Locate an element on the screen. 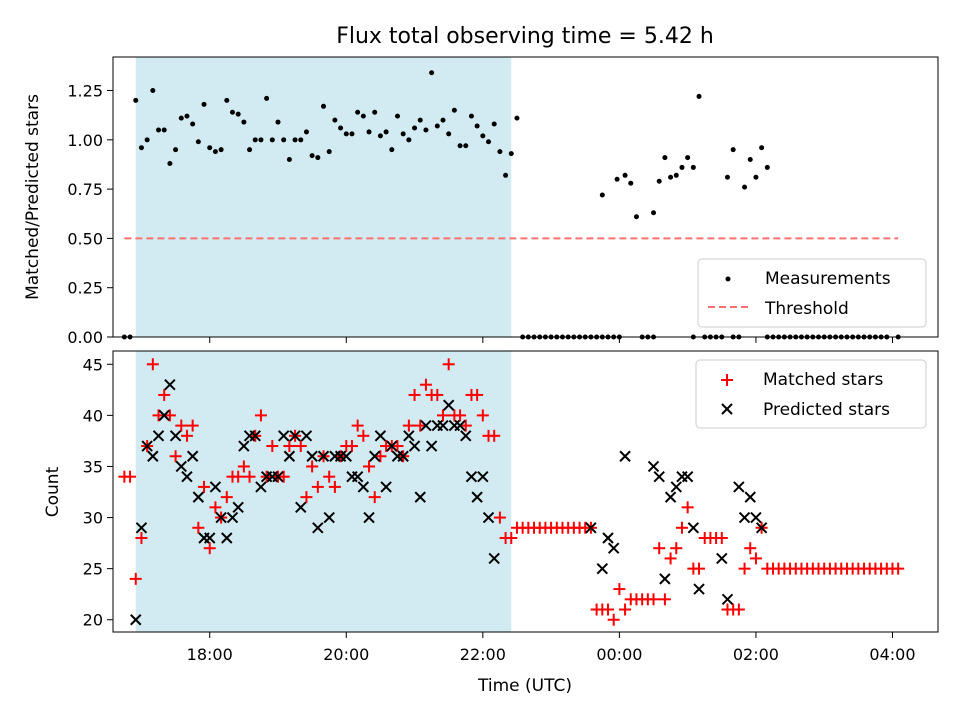 This screenshot has height=720, width=960. x-tick-label: 18:00 is located at coordinates (210, 654).